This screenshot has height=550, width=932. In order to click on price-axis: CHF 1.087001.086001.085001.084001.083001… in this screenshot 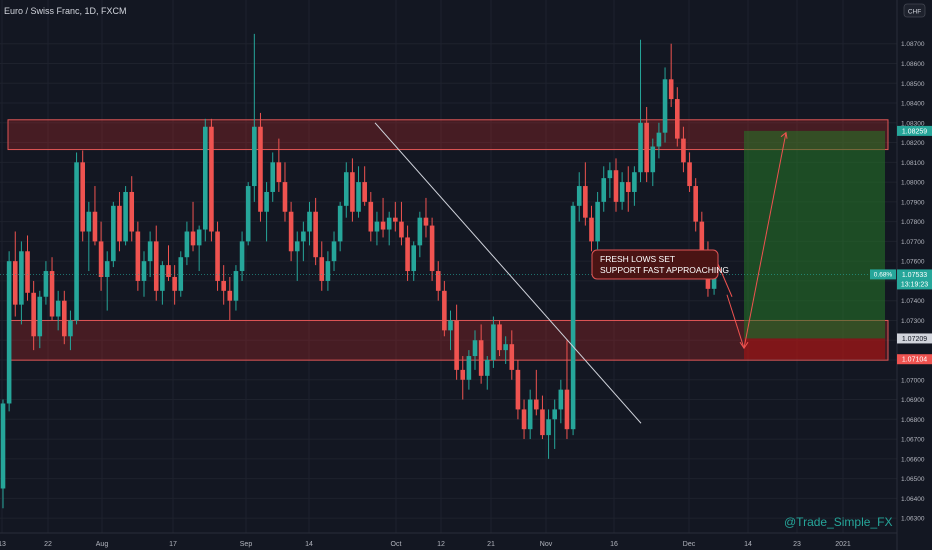, I will do `click(914, 275)`.